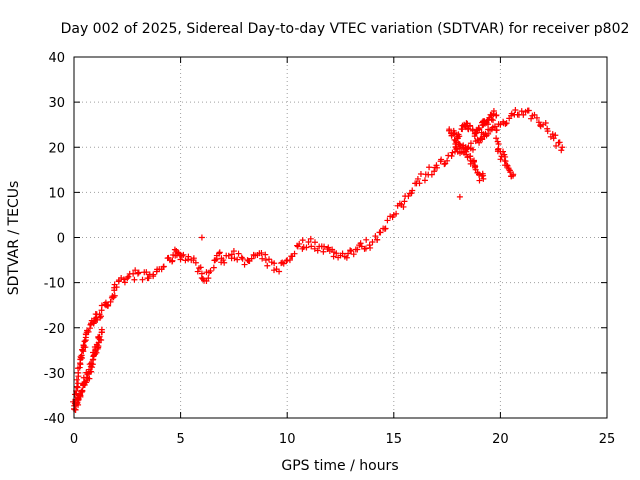 Image resolution: width=640 pixels, height=480 pixels. I want to click on y-tick-label: 10, so click(56, 193).